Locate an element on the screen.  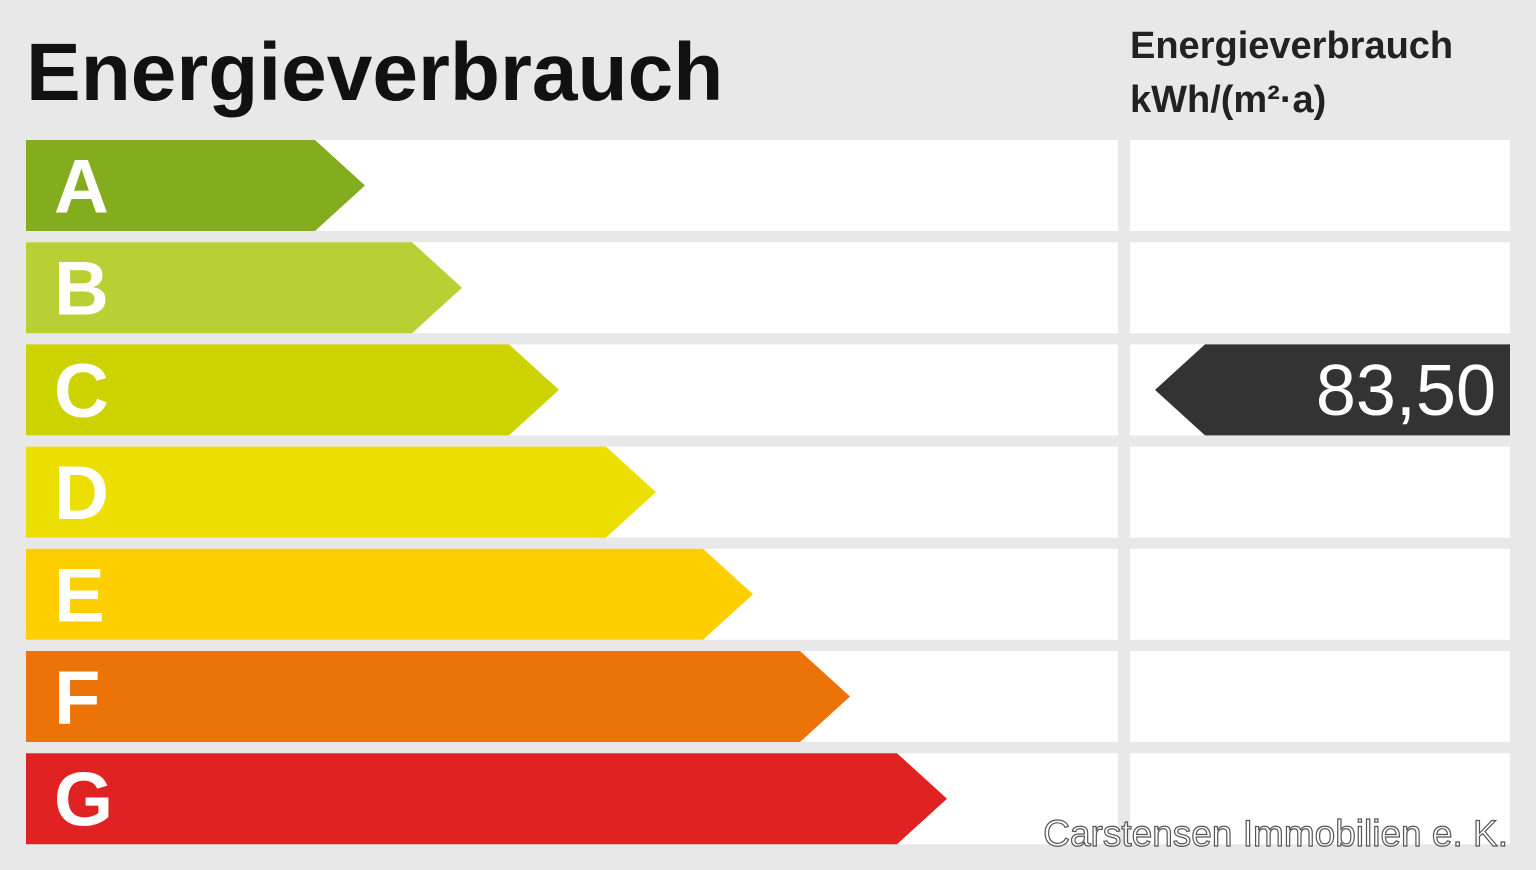
class-label: G is located at coordinates (83, 800).